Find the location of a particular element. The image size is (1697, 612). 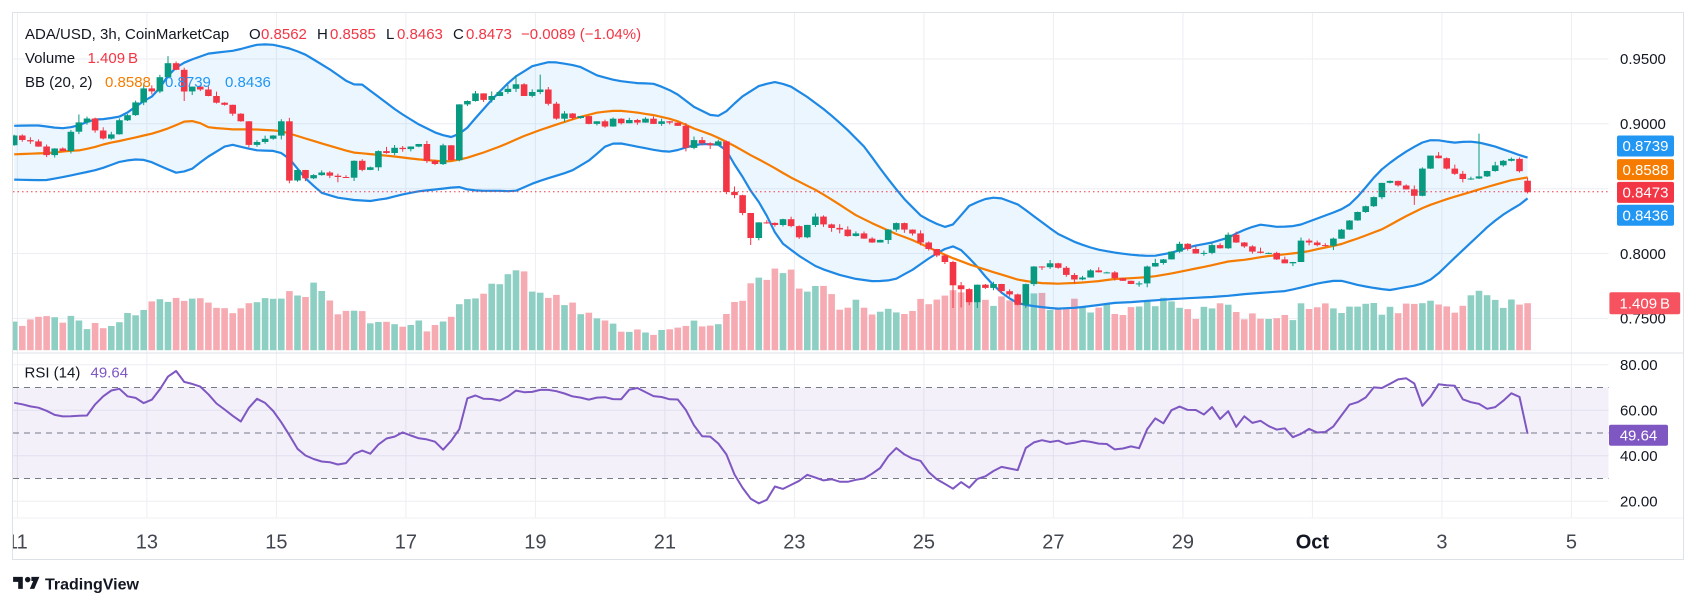

svg-text: 0.7500 is located at coordinates (1643, 319).